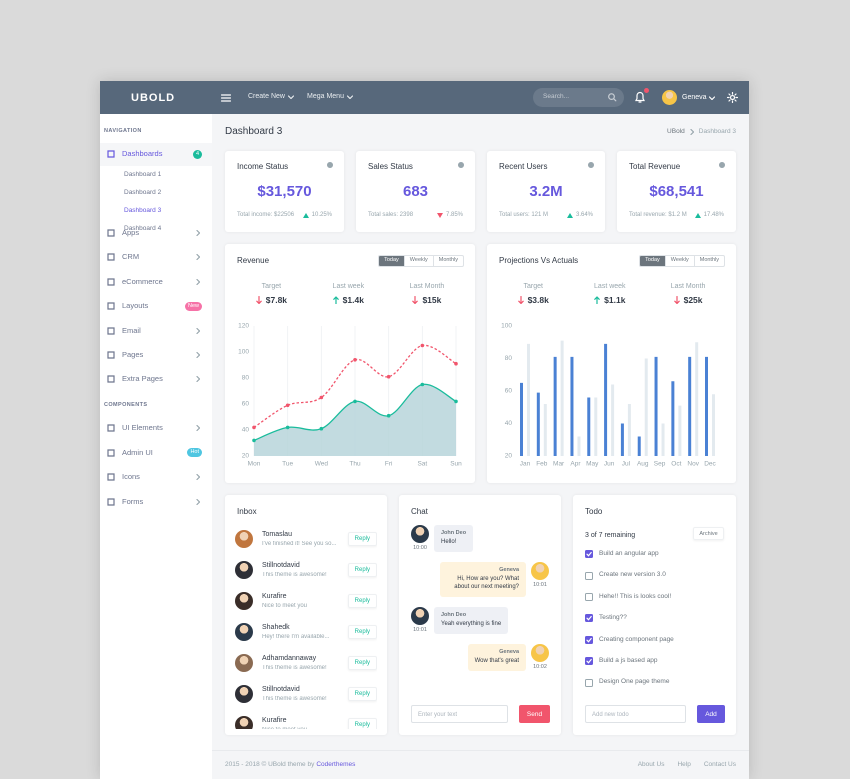 The image size is (850, 779). I want to click on sidebar-badge: New, so click(193, 306).